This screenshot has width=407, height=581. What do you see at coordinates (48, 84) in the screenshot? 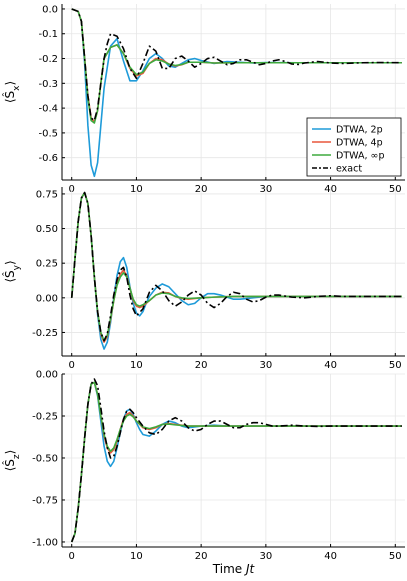
I see `y-tick-label: -0.3` at bounding box center [48, 84].